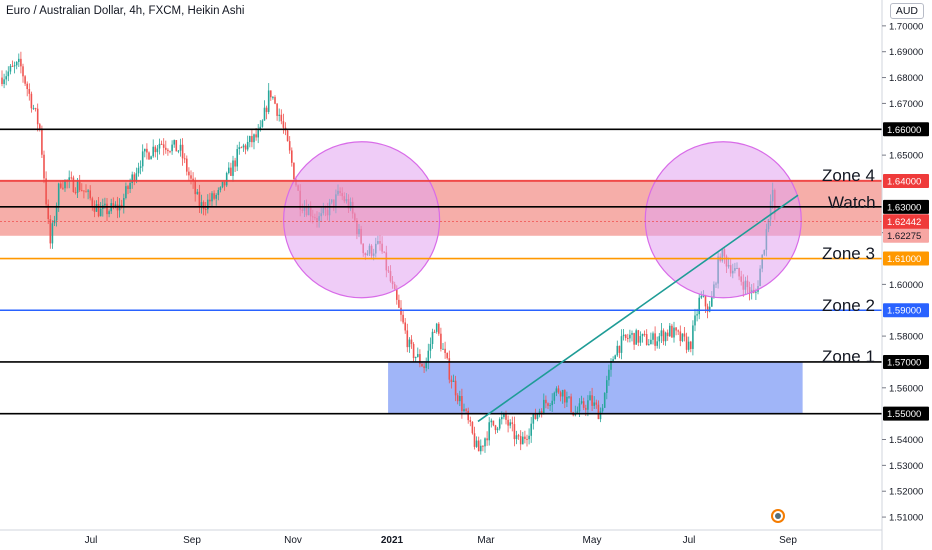 This screenshot has width=932, height=550. I want to click on price-level-tag-label: 1.64000, so click(904, 181).